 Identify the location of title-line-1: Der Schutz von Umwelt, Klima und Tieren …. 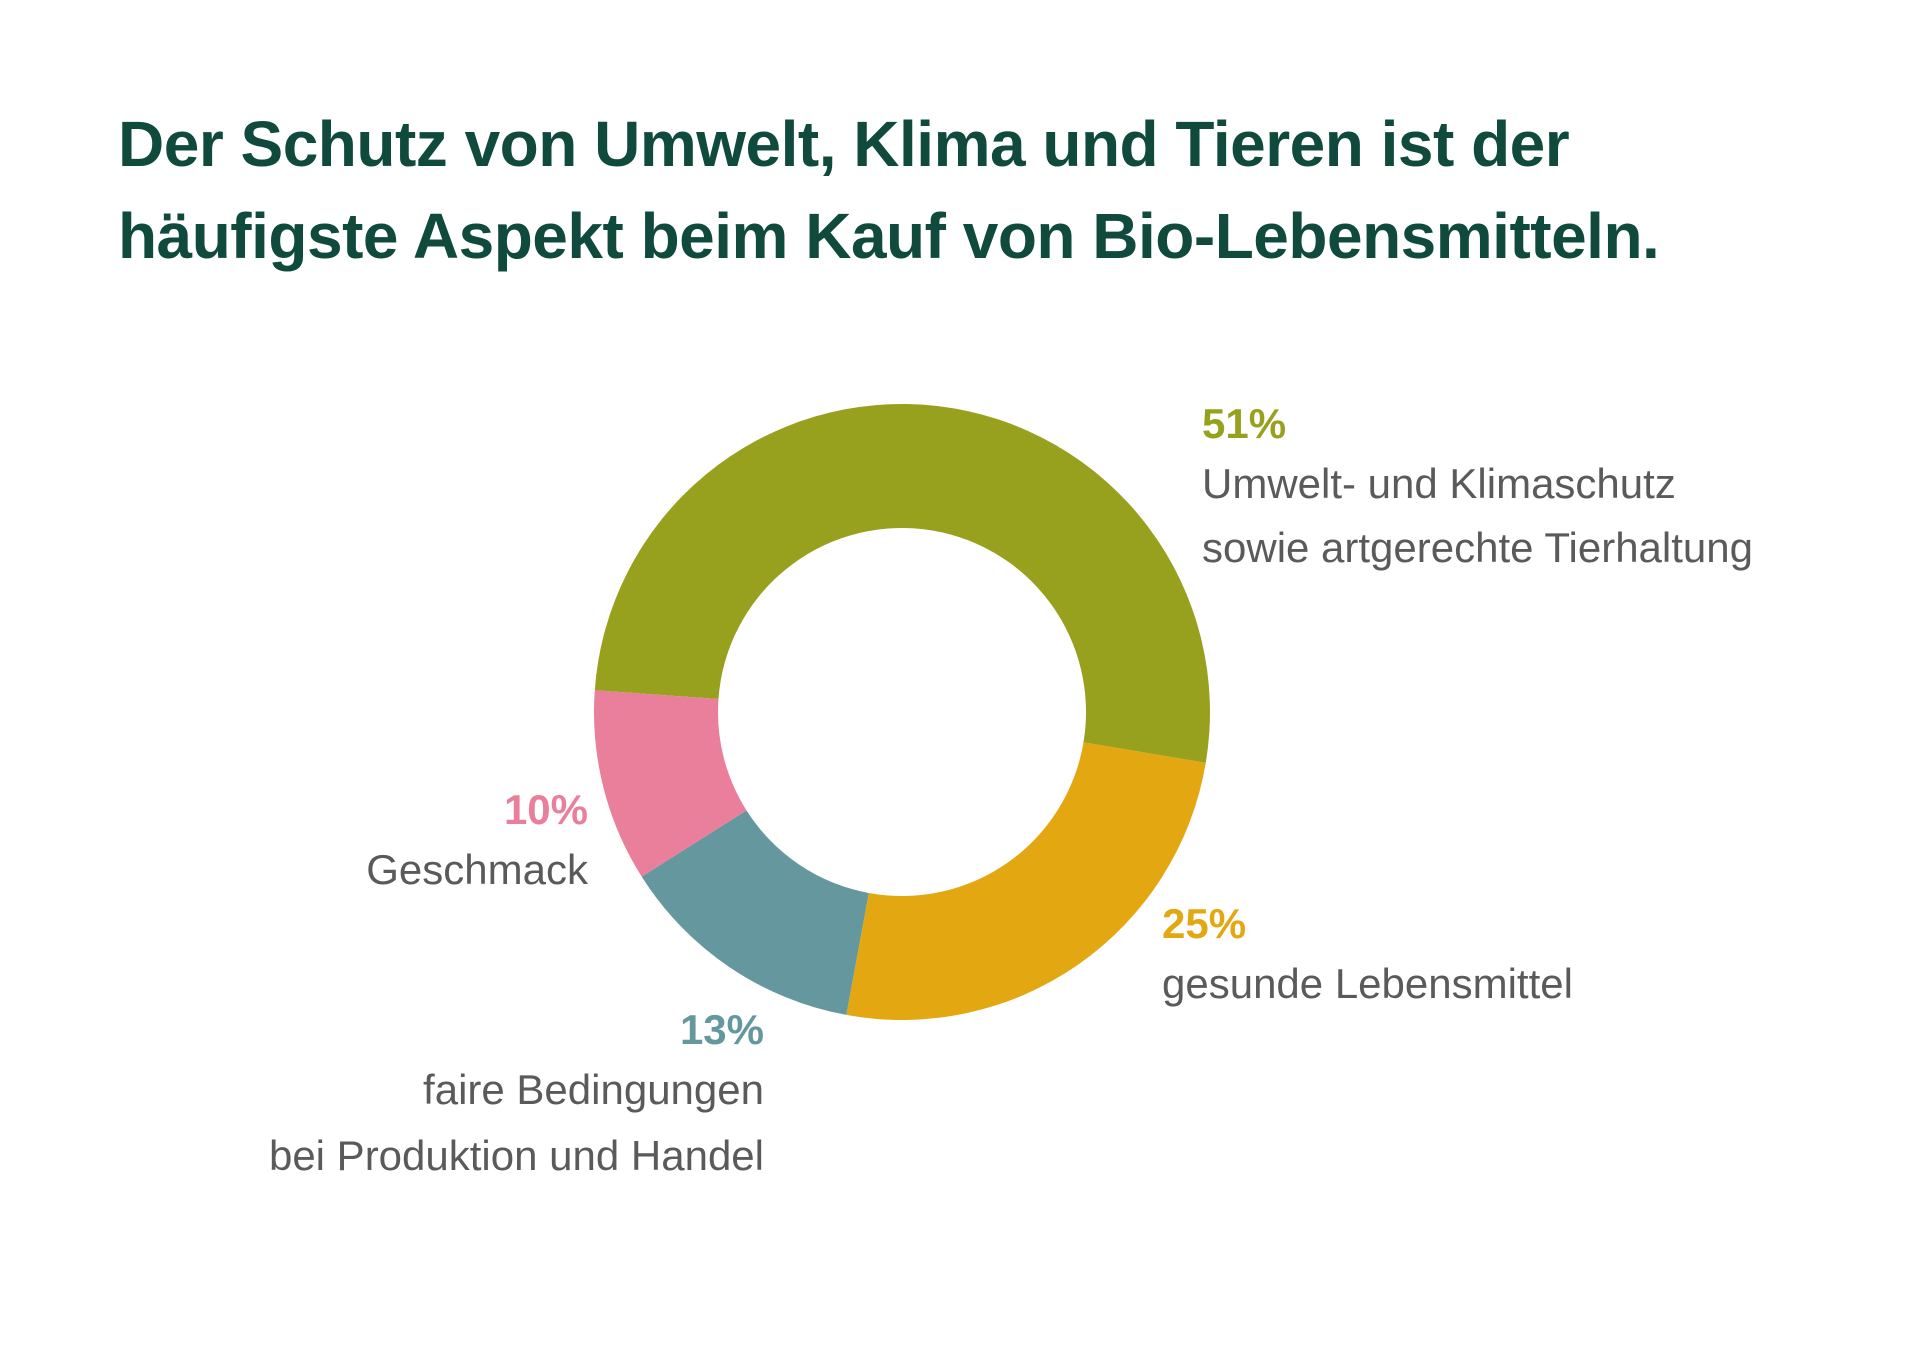
(844, 144).